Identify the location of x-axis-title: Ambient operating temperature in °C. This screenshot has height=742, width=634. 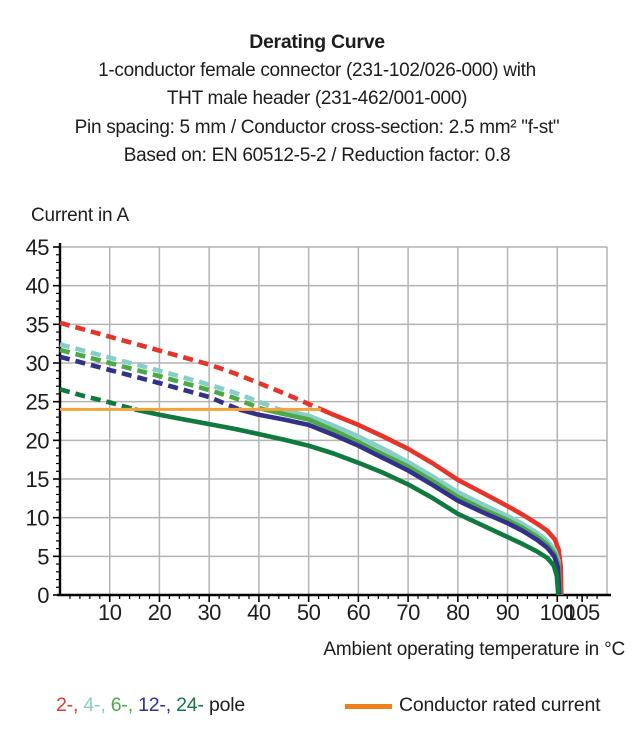
(474, 649).